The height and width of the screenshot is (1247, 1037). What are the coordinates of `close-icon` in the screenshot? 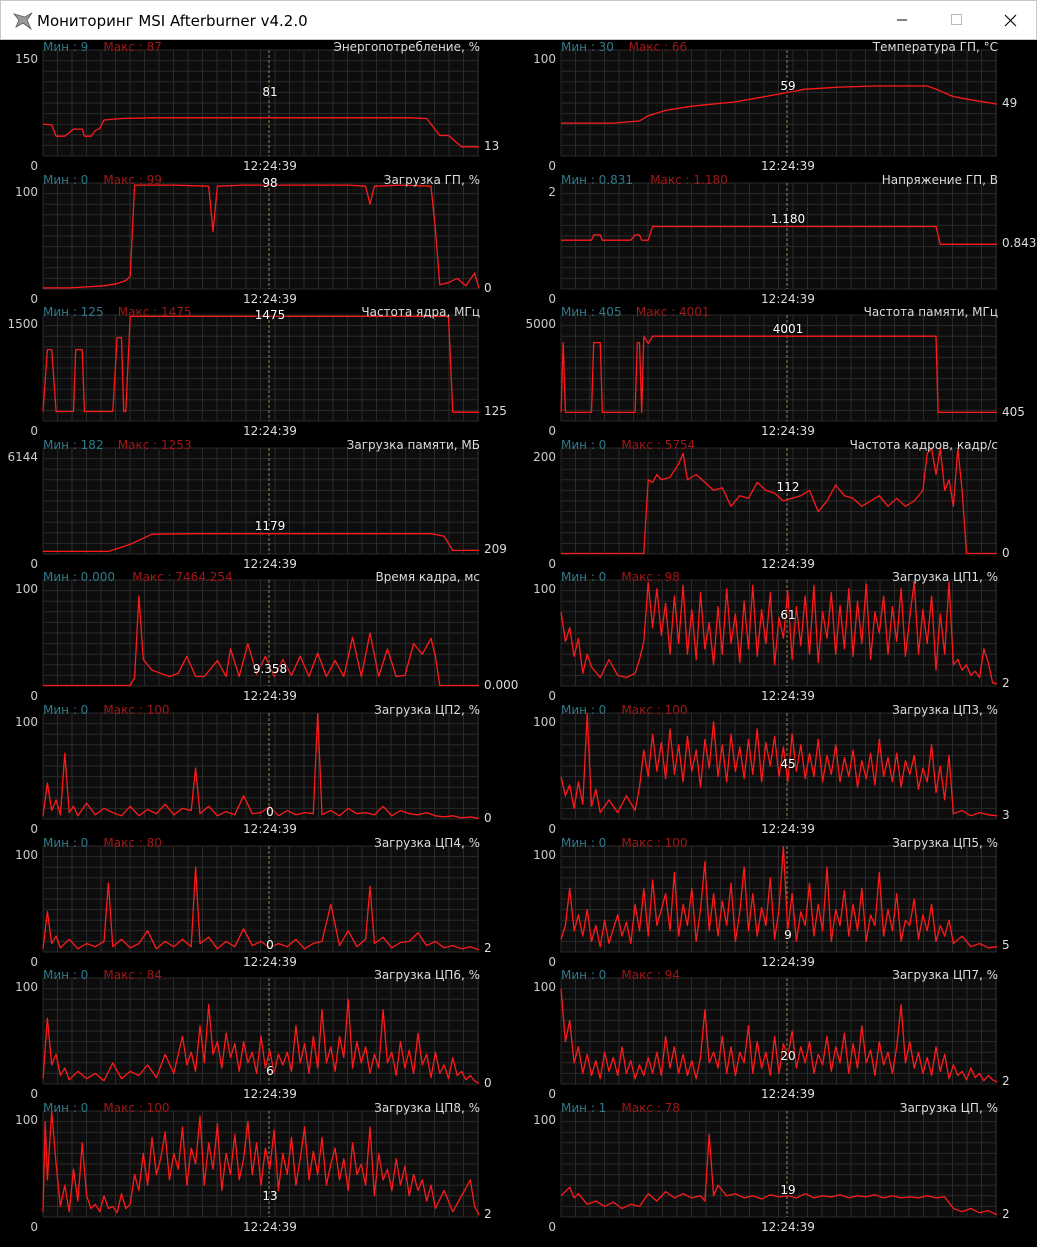 It's located at (1010, 20).